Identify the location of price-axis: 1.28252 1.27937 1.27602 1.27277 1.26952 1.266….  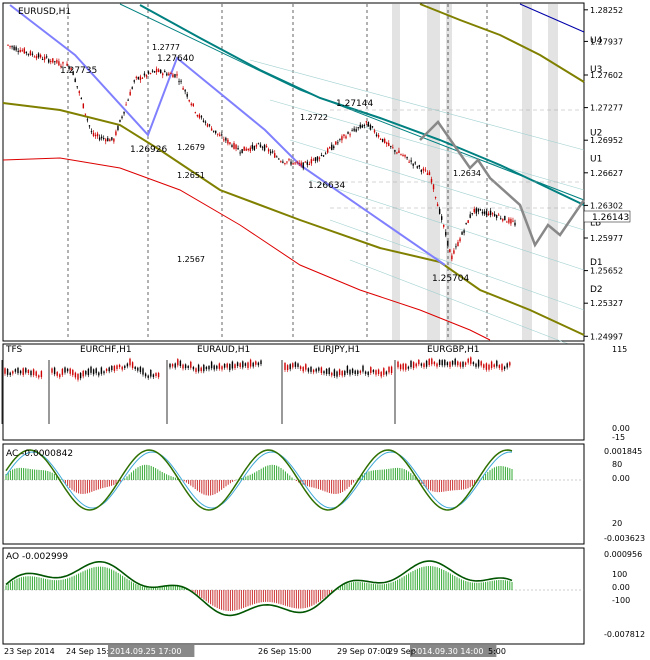
(603, 173).